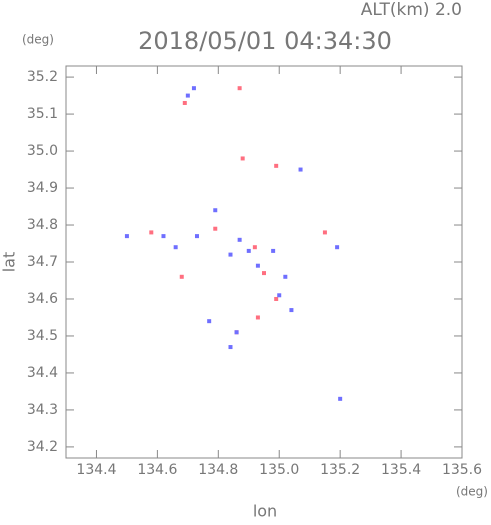 The image size is (491, 525). I want to click on x-tick-label: 134.8, so click(218, 470).